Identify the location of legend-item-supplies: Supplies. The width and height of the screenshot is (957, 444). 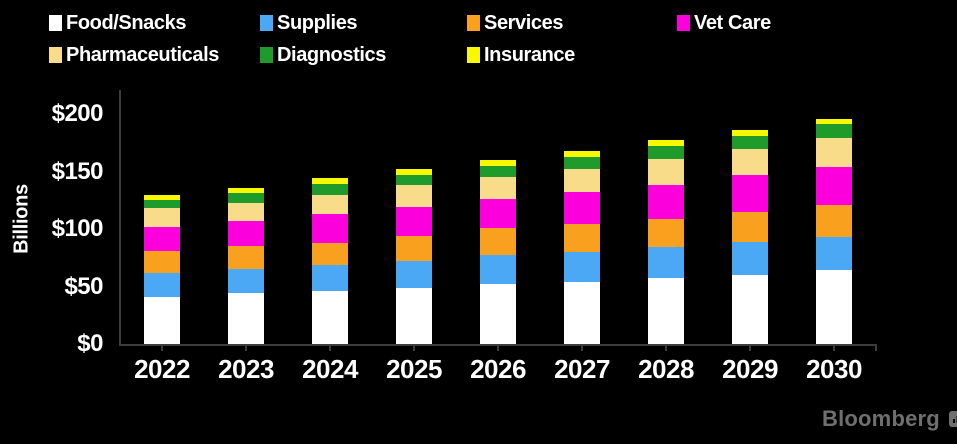
(309, 23).